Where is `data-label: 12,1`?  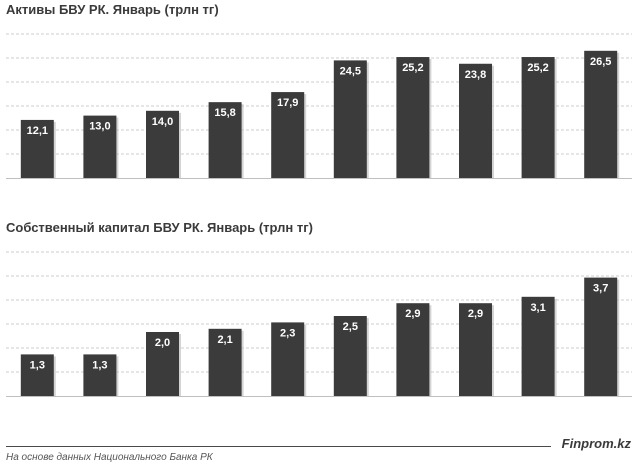
data-label: 12,1 is located at coordinates (37, 131).